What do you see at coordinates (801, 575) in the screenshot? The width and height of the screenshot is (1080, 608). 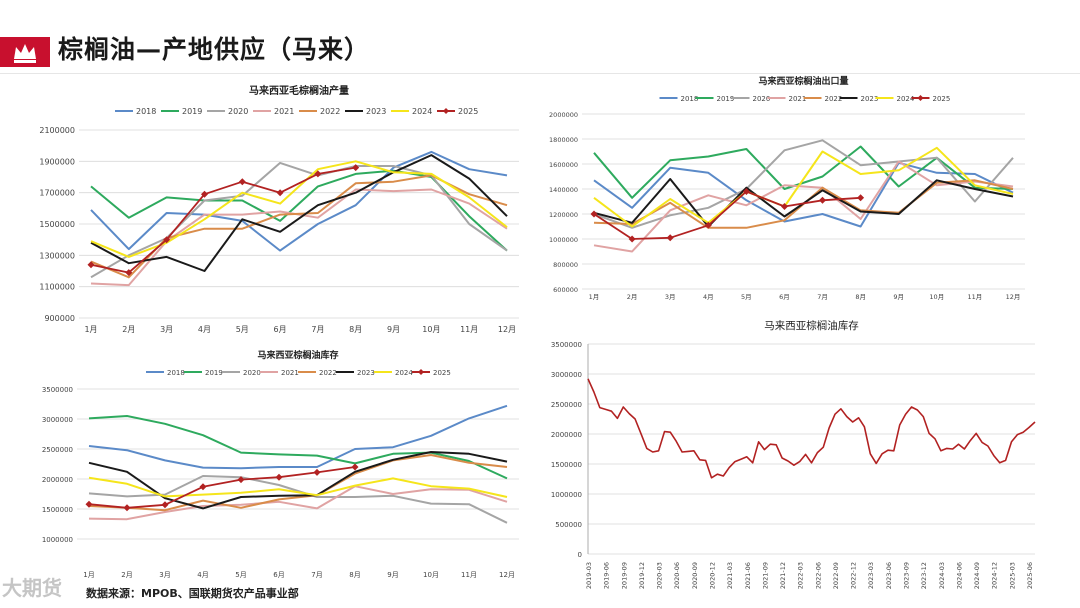 I see `x-tick-label: 2022-03` at bounding box center [801, 575].